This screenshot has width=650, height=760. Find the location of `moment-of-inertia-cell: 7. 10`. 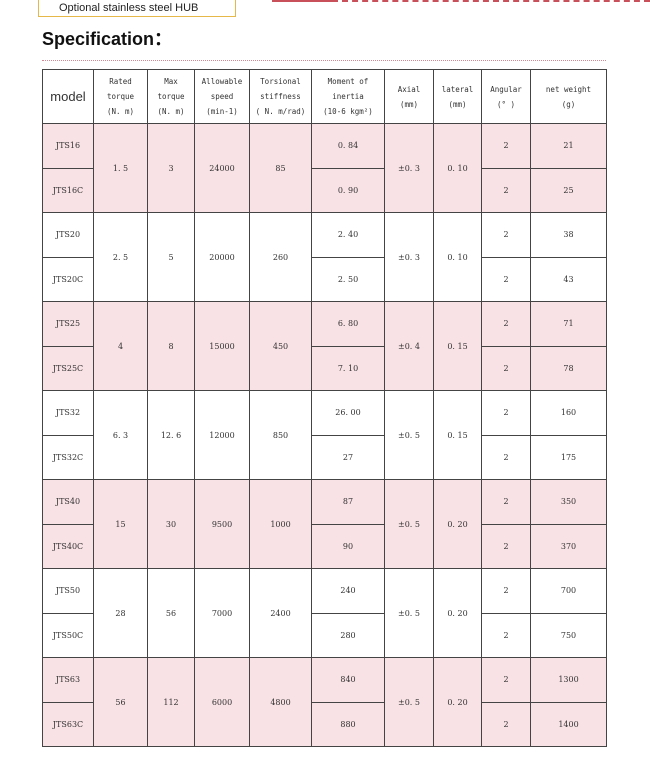

moment-of-inertia-cell: 7. 10 is located at coordinates (348, 368).